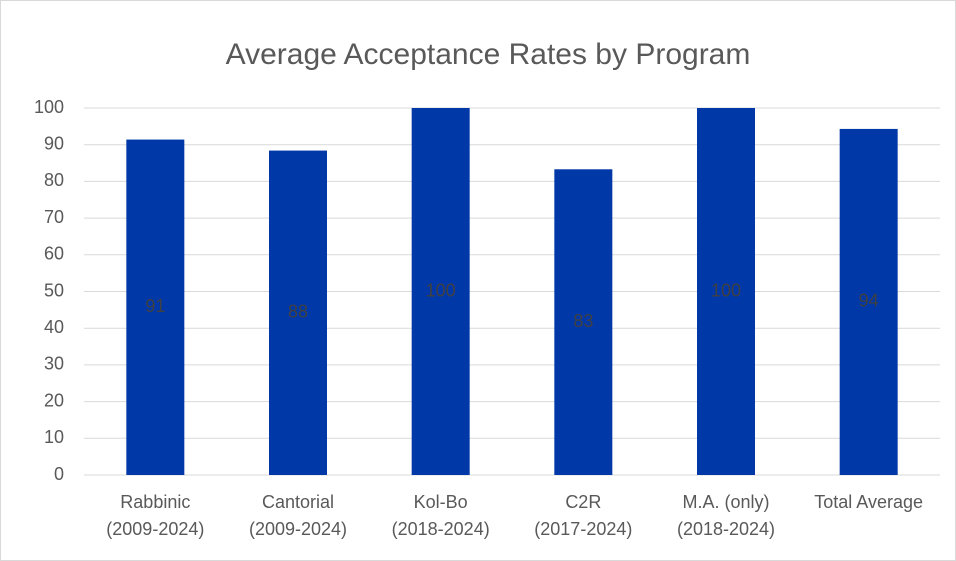 The image size is (956, 561). I want to click on data-label: 83, so click(583, 321).